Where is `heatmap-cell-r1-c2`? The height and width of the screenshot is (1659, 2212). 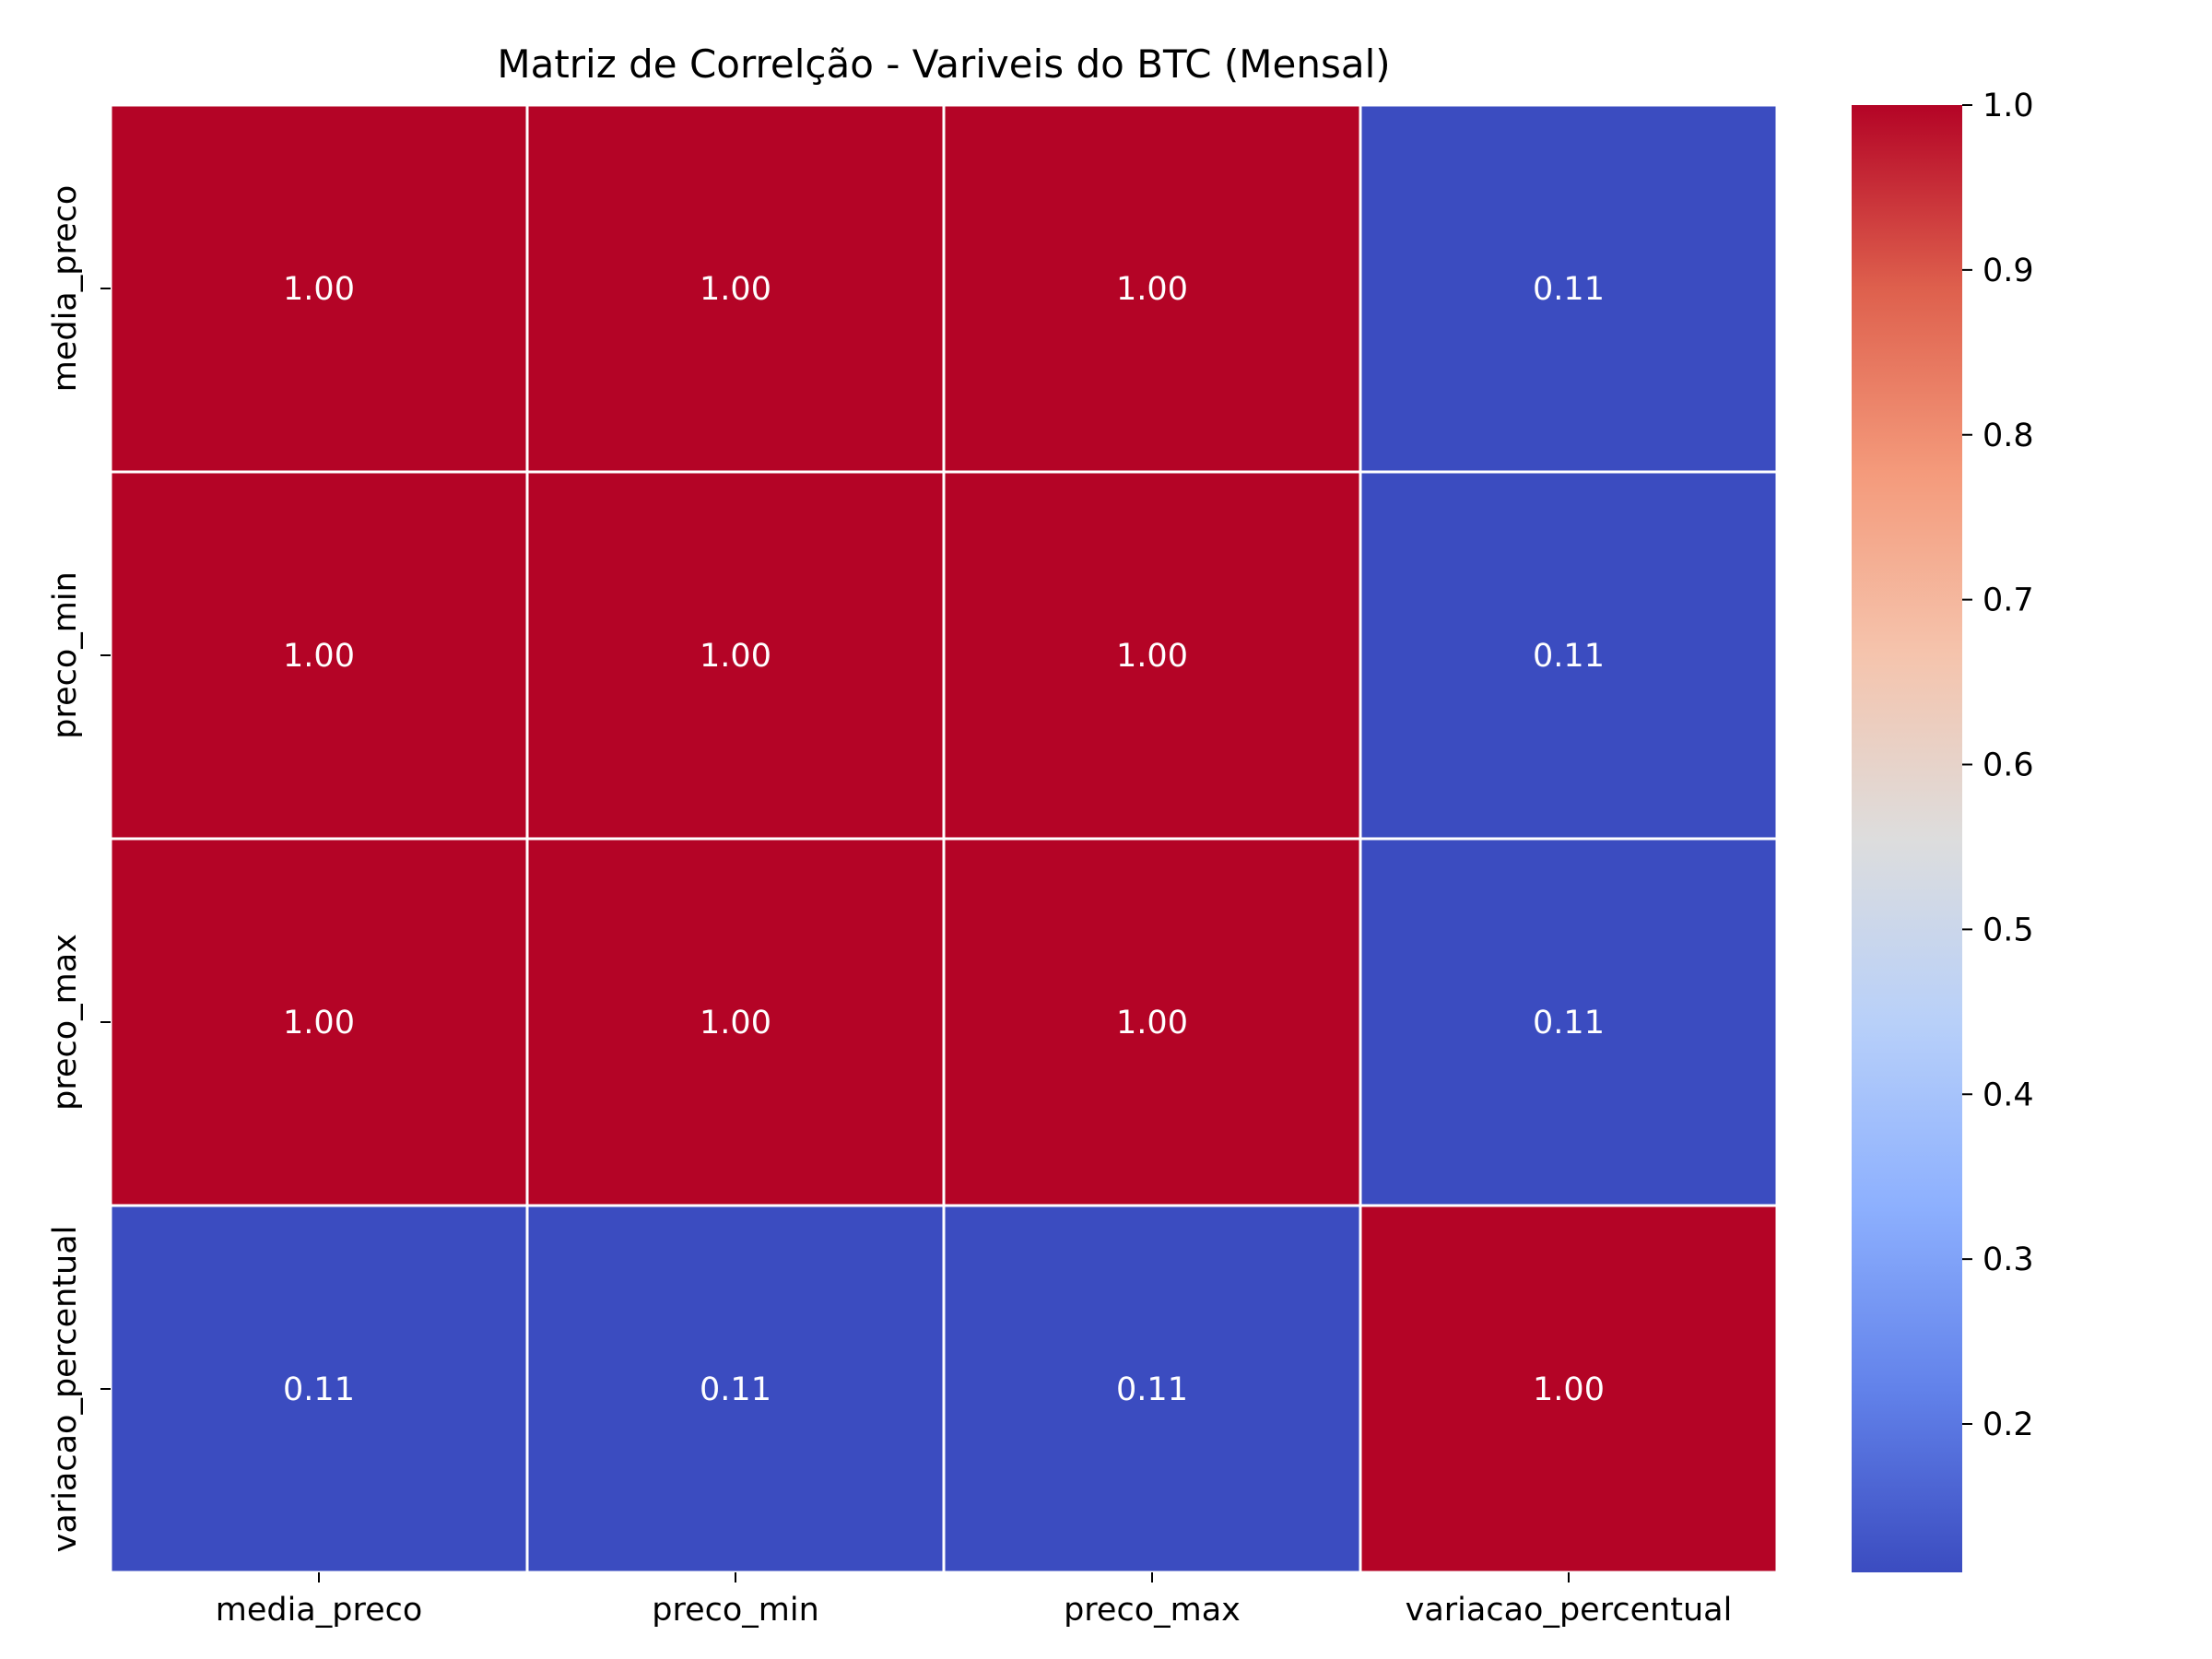 heatmap-cell-r1-c2 is located at coordinates (1152, 655).